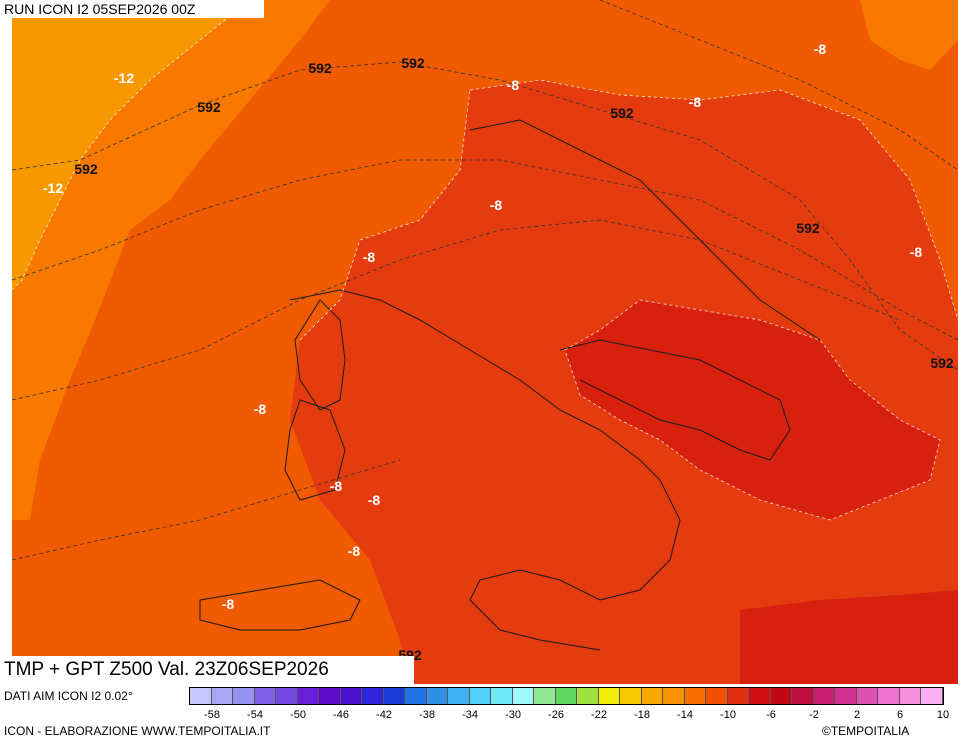 The height and width of the screenshot is (745, 968). I want to click on colorbar-tick-label: -6, so click(771, 715).